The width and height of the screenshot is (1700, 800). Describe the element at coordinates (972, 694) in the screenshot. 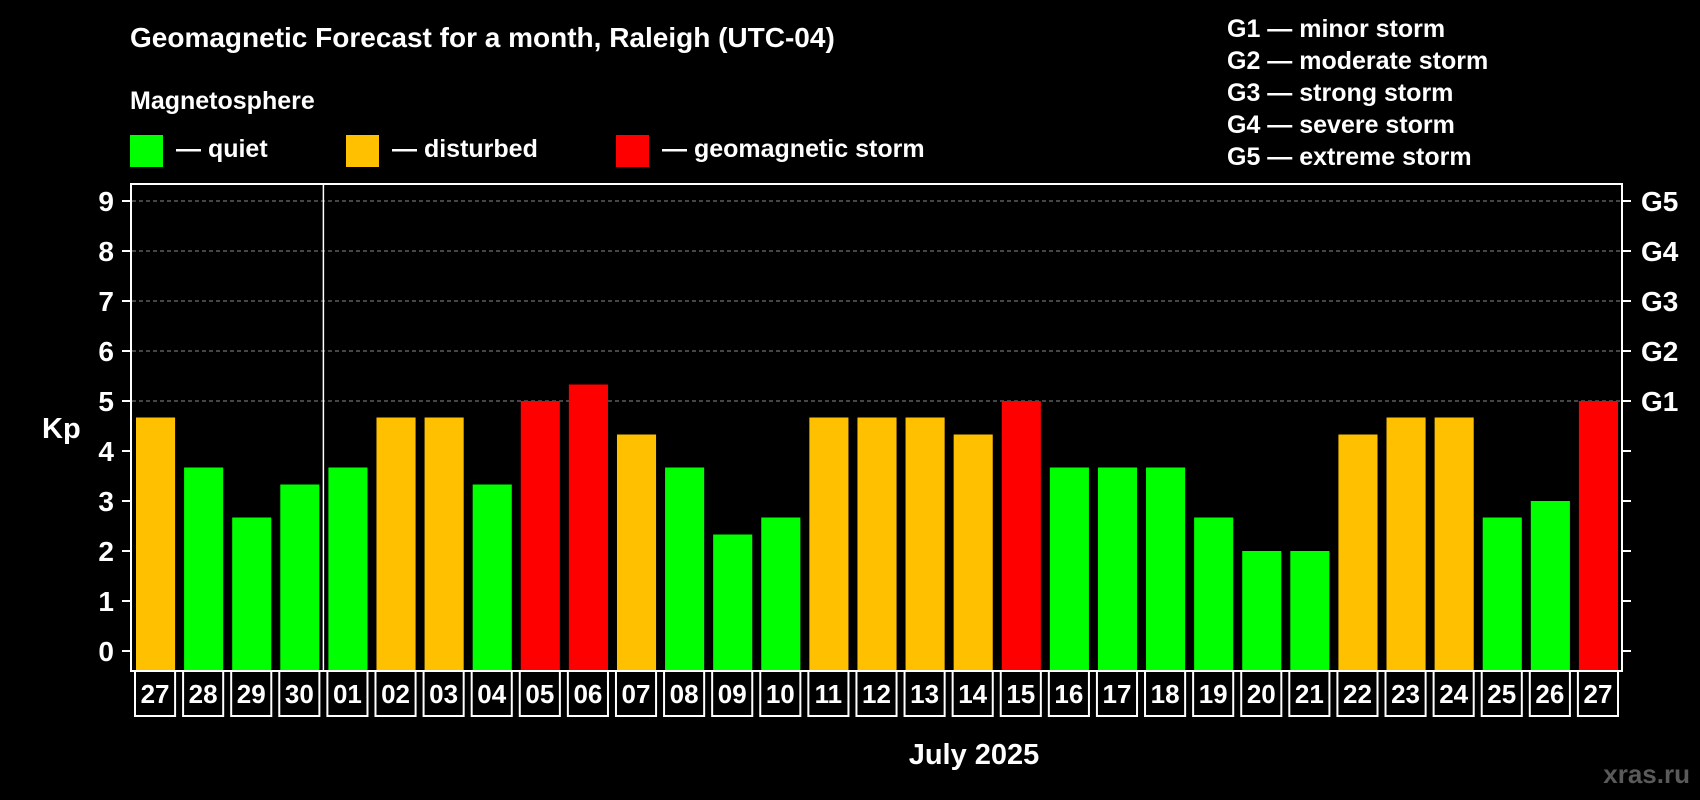

I see `x-category-label-17: 14` at that location.